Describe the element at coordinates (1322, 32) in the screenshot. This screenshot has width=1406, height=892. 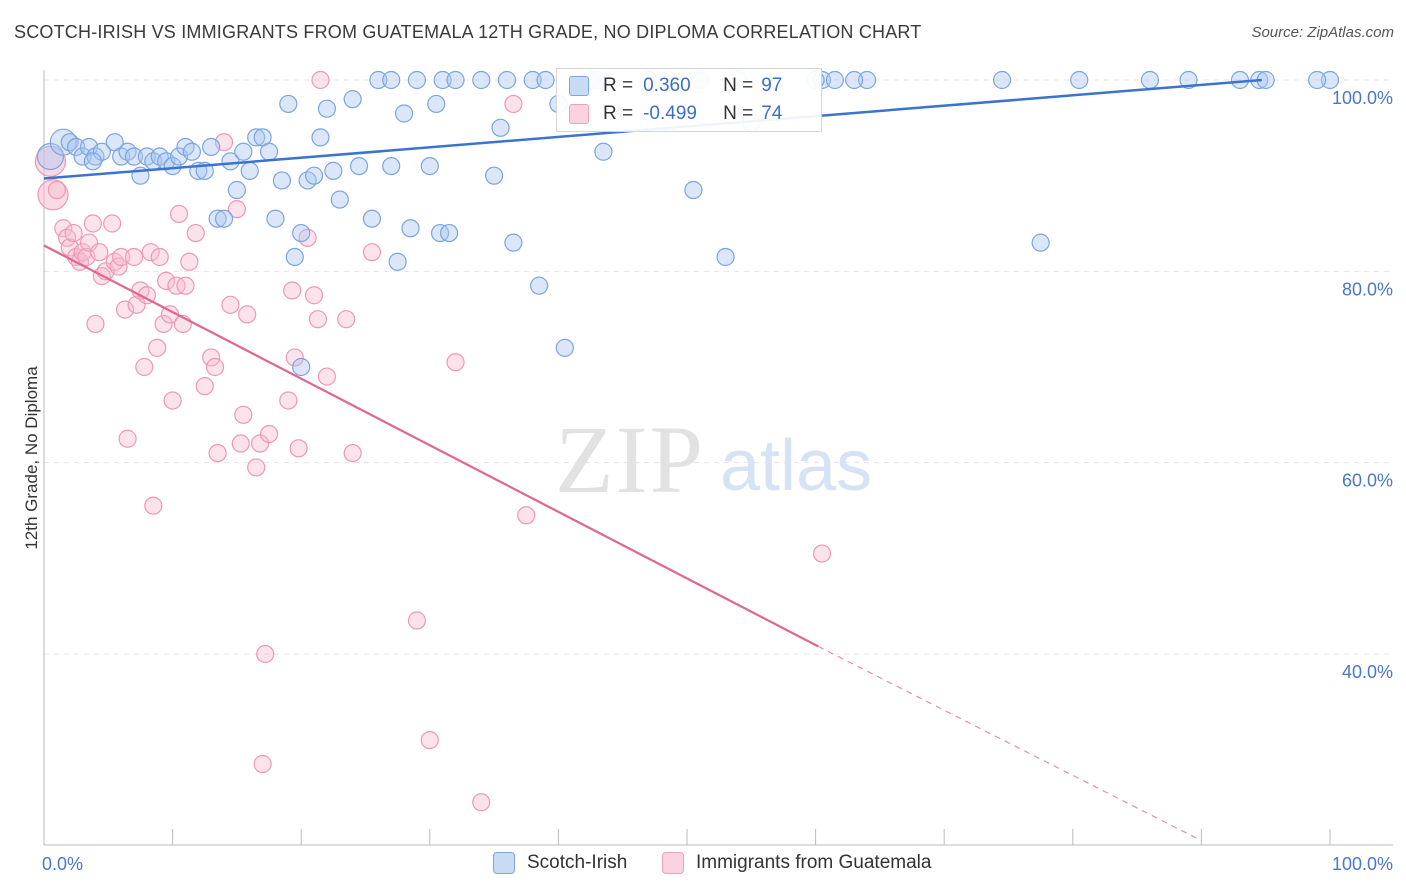
I see `chart-source: Source: ZipAtlas.com` at that location.